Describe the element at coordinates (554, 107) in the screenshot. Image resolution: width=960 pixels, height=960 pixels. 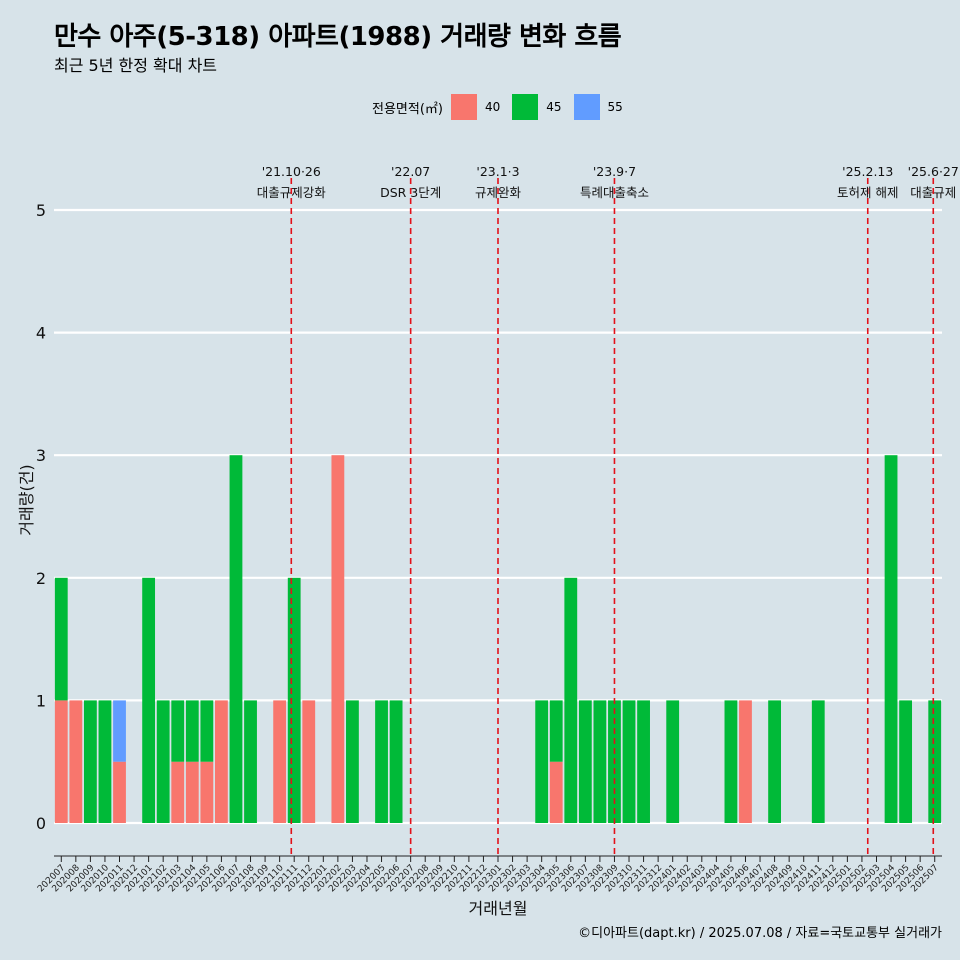
I see `legend-label-45: 45` at that location.